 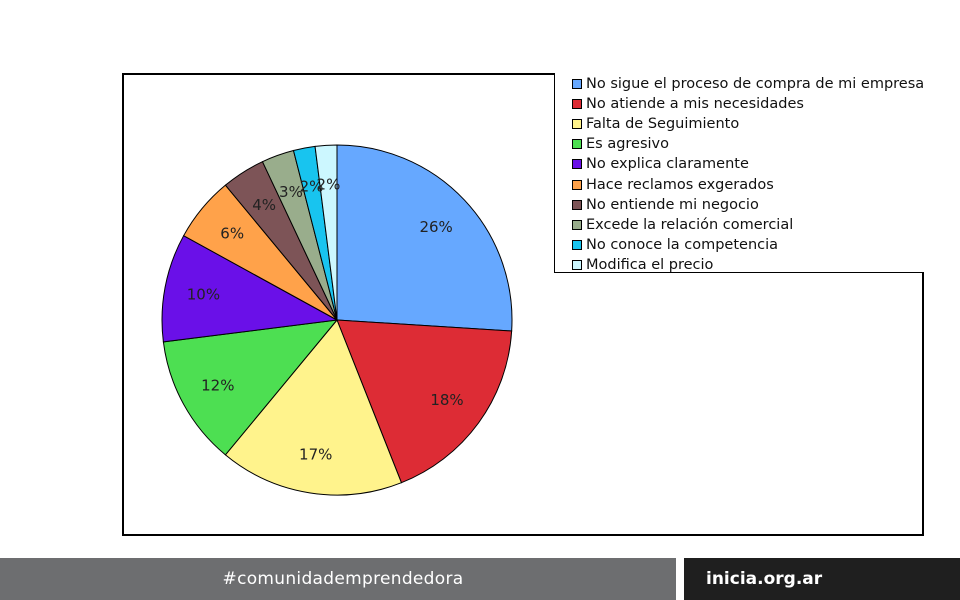 I want to click on legend-item: Es agresivo, so click(x=739, y=144).